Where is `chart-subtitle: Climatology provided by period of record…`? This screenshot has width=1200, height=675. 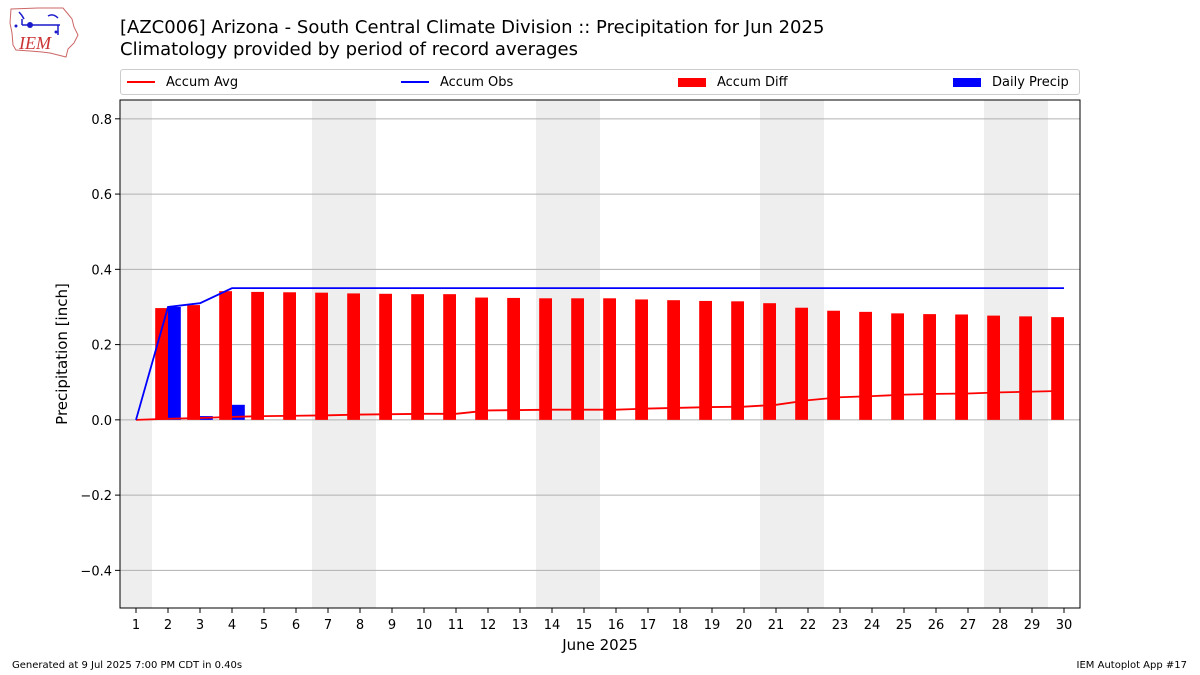 chart-subtitle: Climatology provided by period of record… is located at coordinates (349, 49).